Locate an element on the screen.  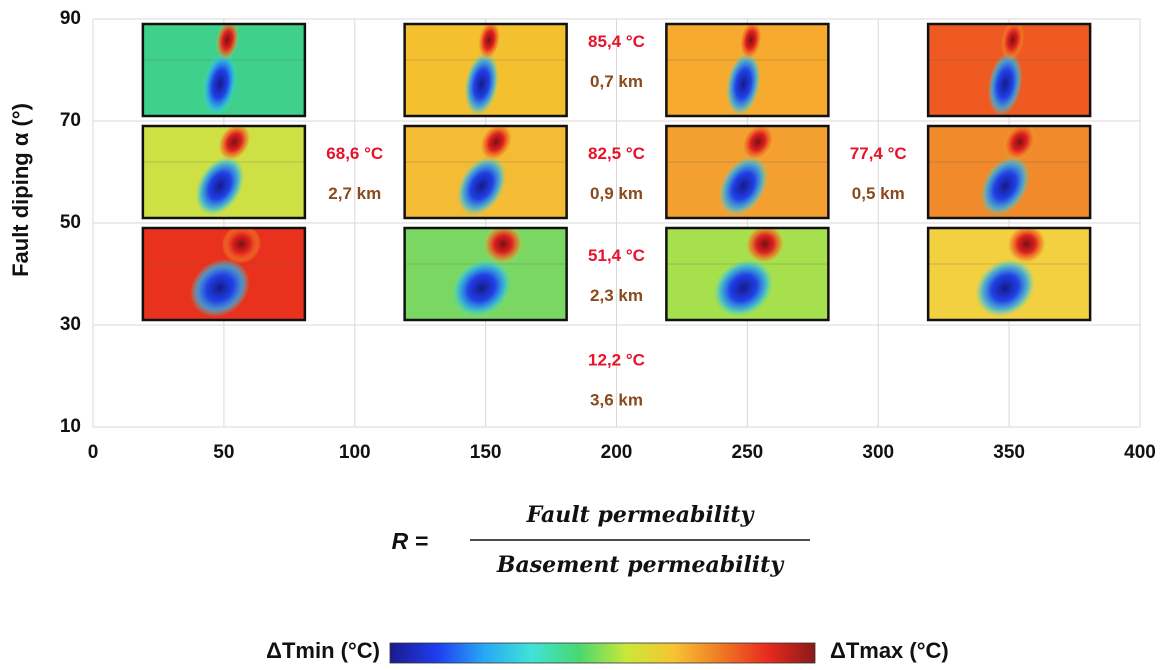
annotation: 68,6 °C 2,7 km is located at coordinates (354, 173).